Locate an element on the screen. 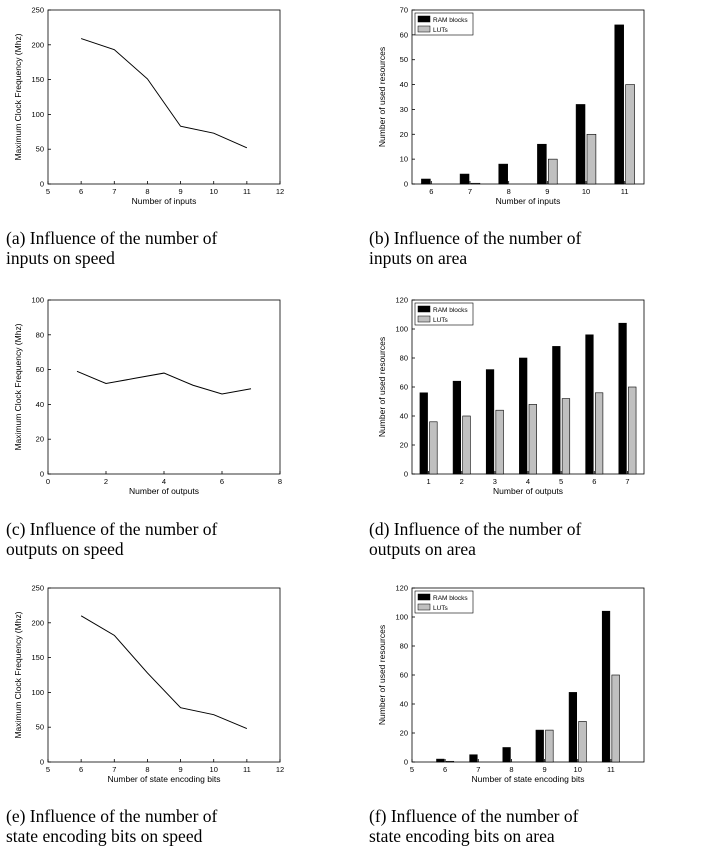 This screenshot has width=707, height=849. y-tick-label: 200 is located at coordinates (37, 44).